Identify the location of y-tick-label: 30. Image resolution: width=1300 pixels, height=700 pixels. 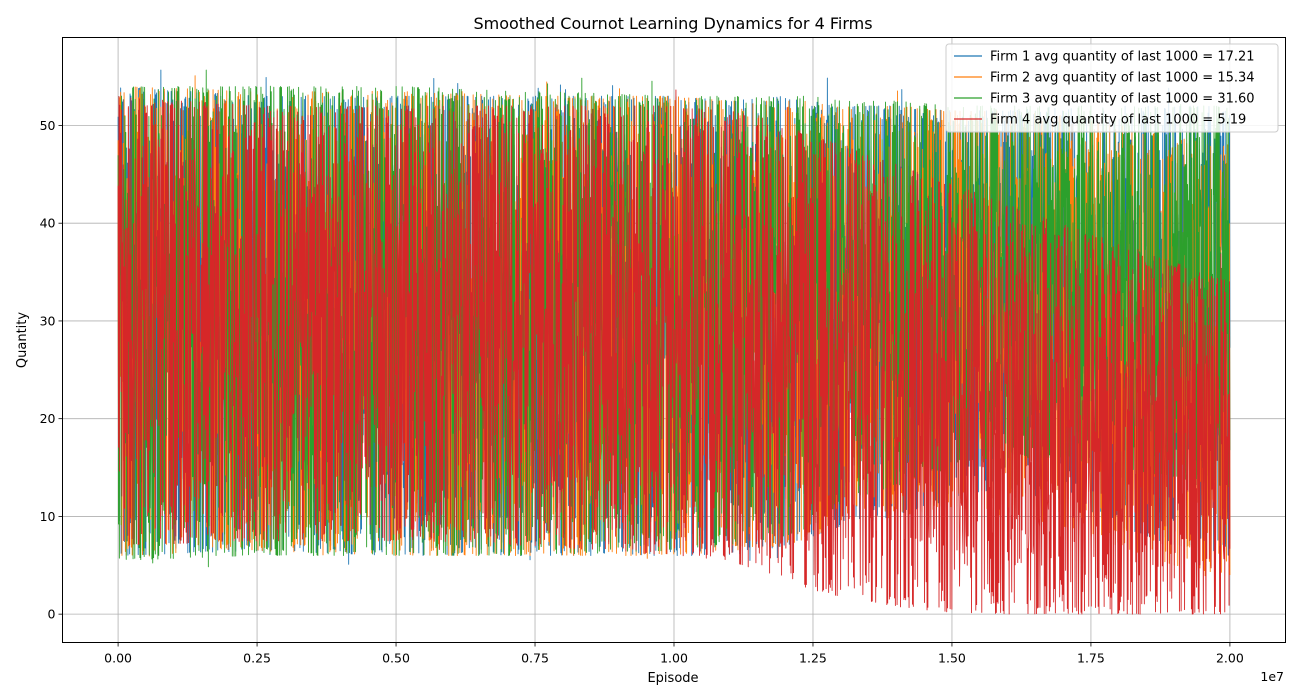
(48, 320).